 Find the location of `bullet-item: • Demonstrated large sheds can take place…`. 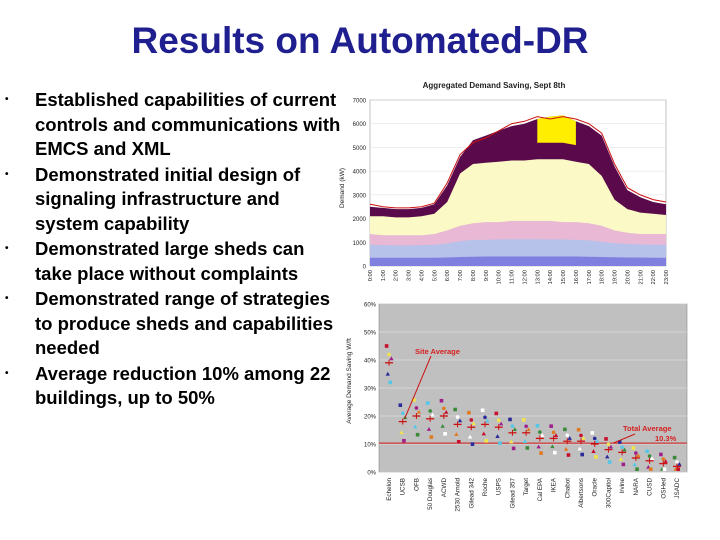

bullet-item: • Demonstrated large sheds can take place… is located at coordinates (172, 261).